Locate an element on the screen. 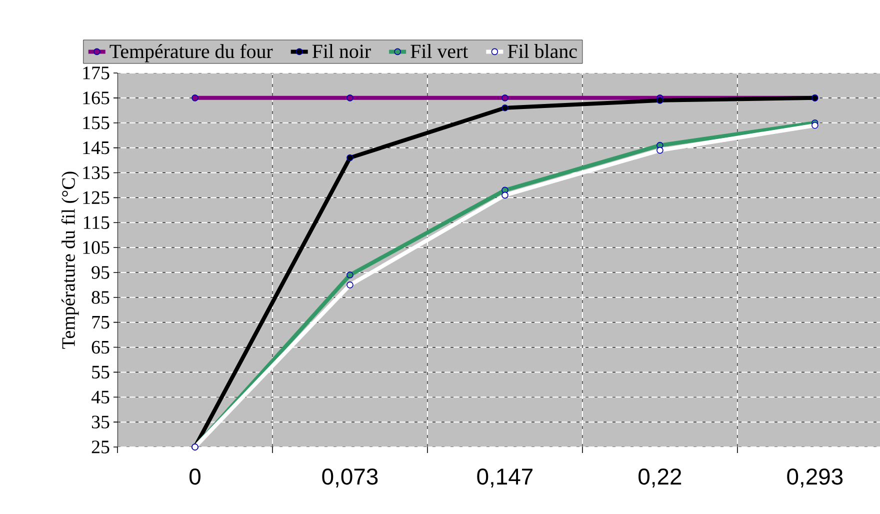 This screenshot has width=880, height=514. x-tick-label: 0,293 is located at coordinates (815, 478).